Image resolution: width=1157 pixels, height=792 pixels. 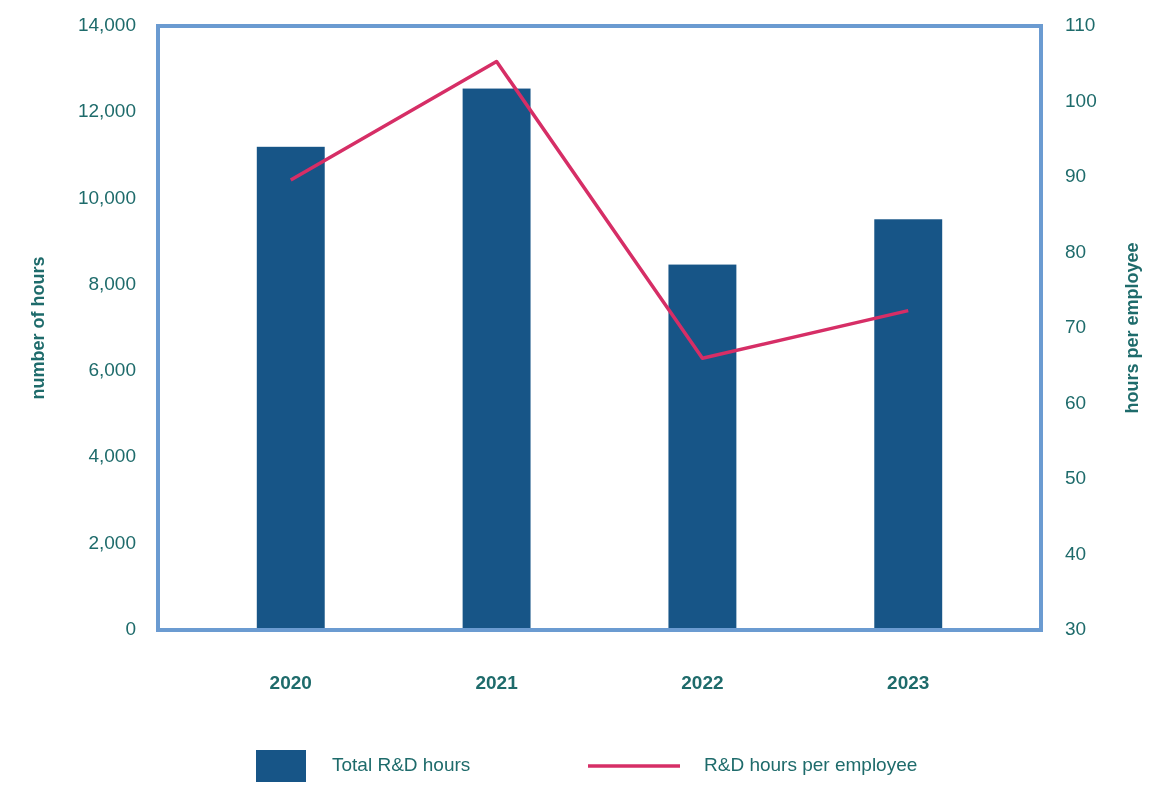 I want to click on y-tick-label: 12,000, so click(x=106, y=111).